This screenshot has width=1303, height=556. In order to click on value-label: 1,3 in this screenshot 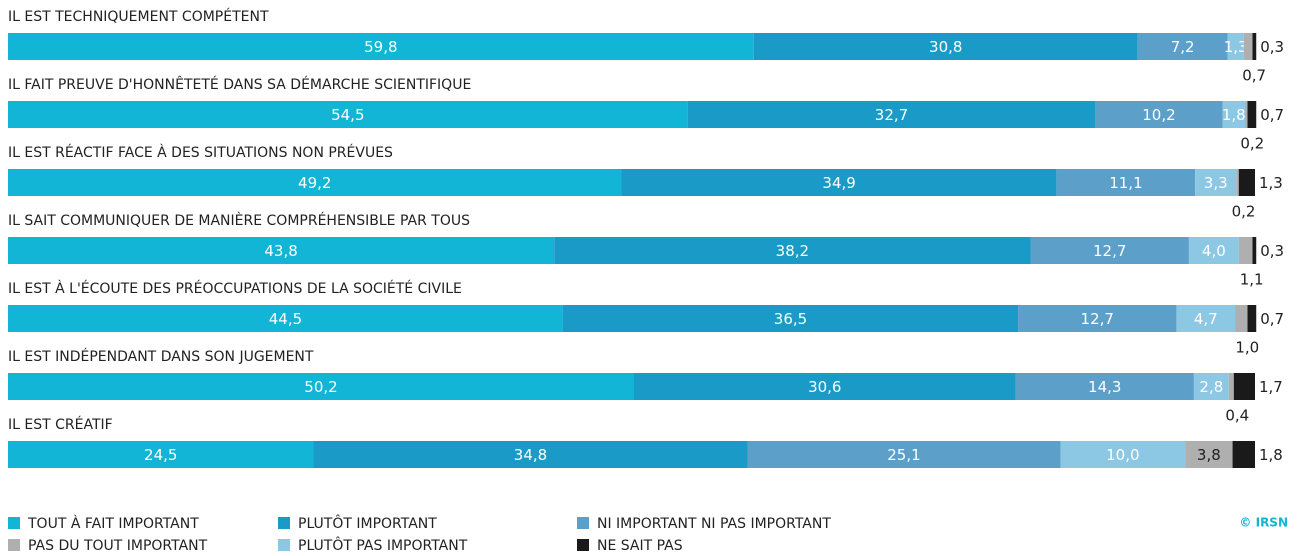, I will do `click(1271, 183)`.